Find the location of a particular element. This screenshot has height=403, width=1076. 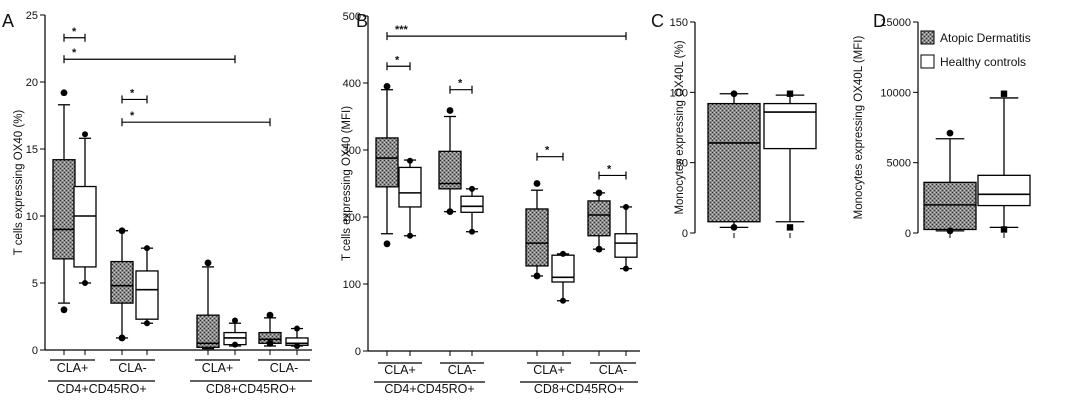

legend-swatch-atopic-dermatitis is located at coordinates (927, 37).